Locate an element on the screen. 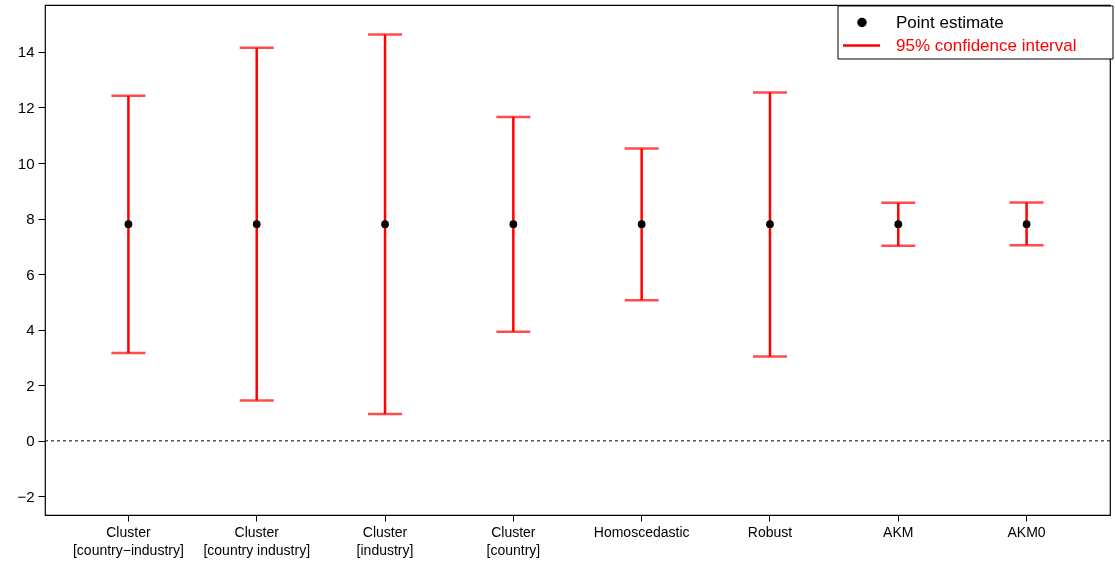 This screenshot has width=1115, height=569. x-tick-label: Homoscedastic is located at coordinates (641, 531).